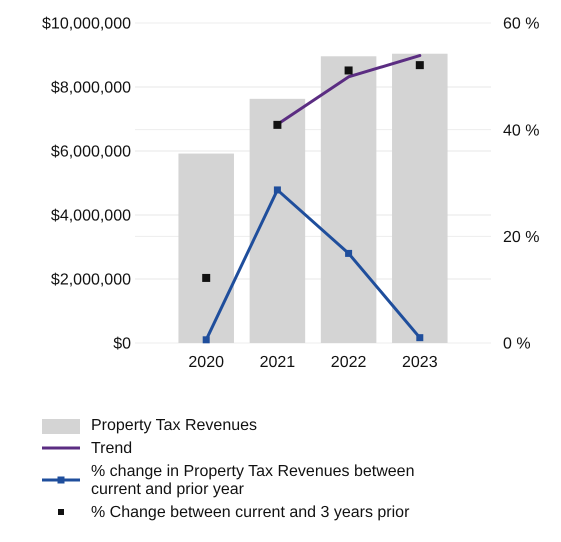  I want to click on y-tick-label: $4,000,000, so click(91, 216).